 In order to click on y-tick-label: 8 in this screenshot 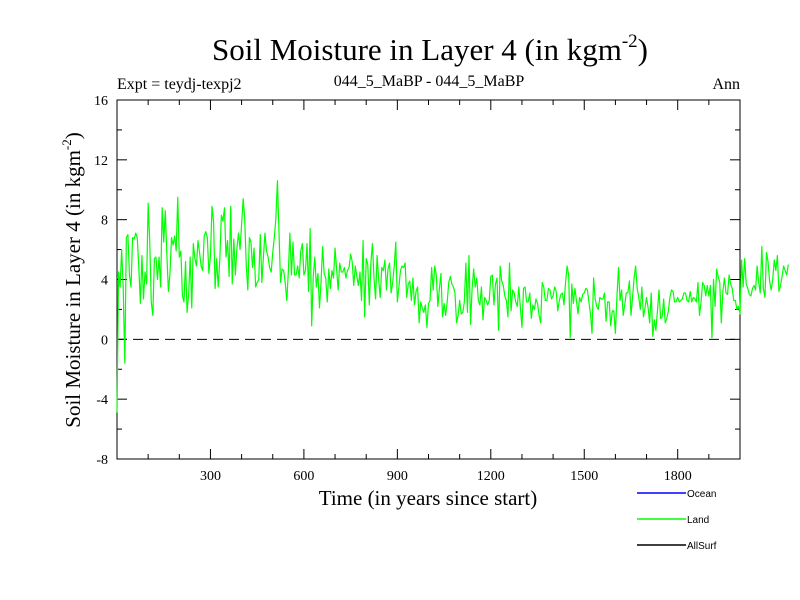, I will do `click(104, 221)`.